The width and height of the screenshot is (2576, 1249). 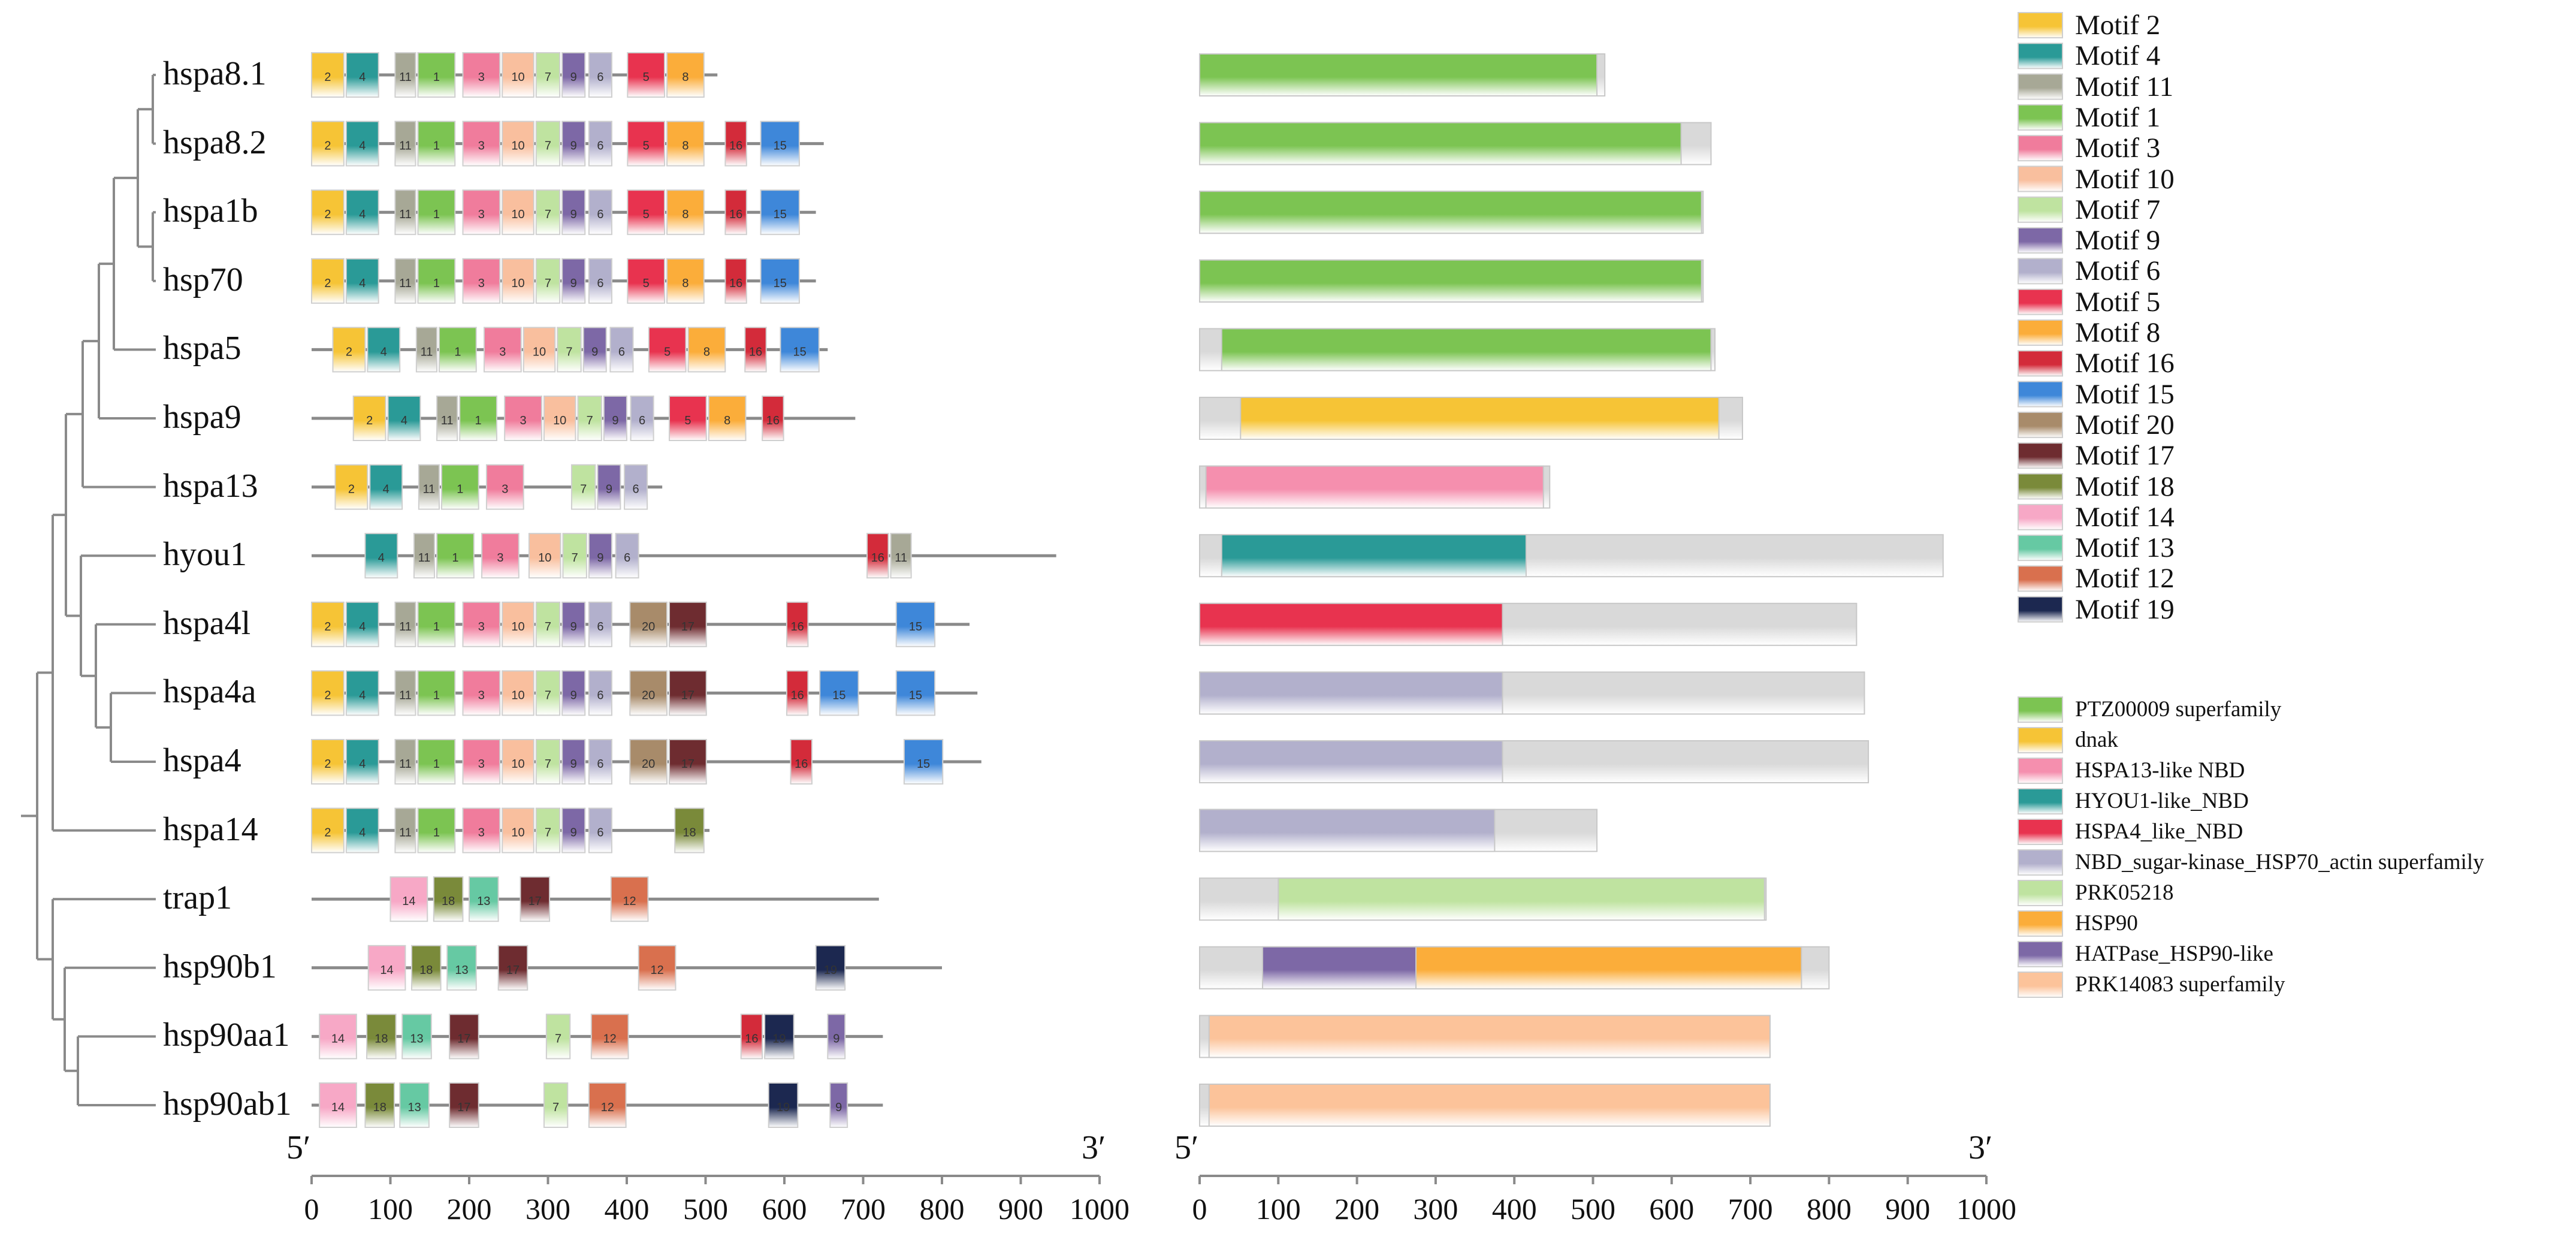 I want to click on motif-number: 5, so click(x=646, y=214).